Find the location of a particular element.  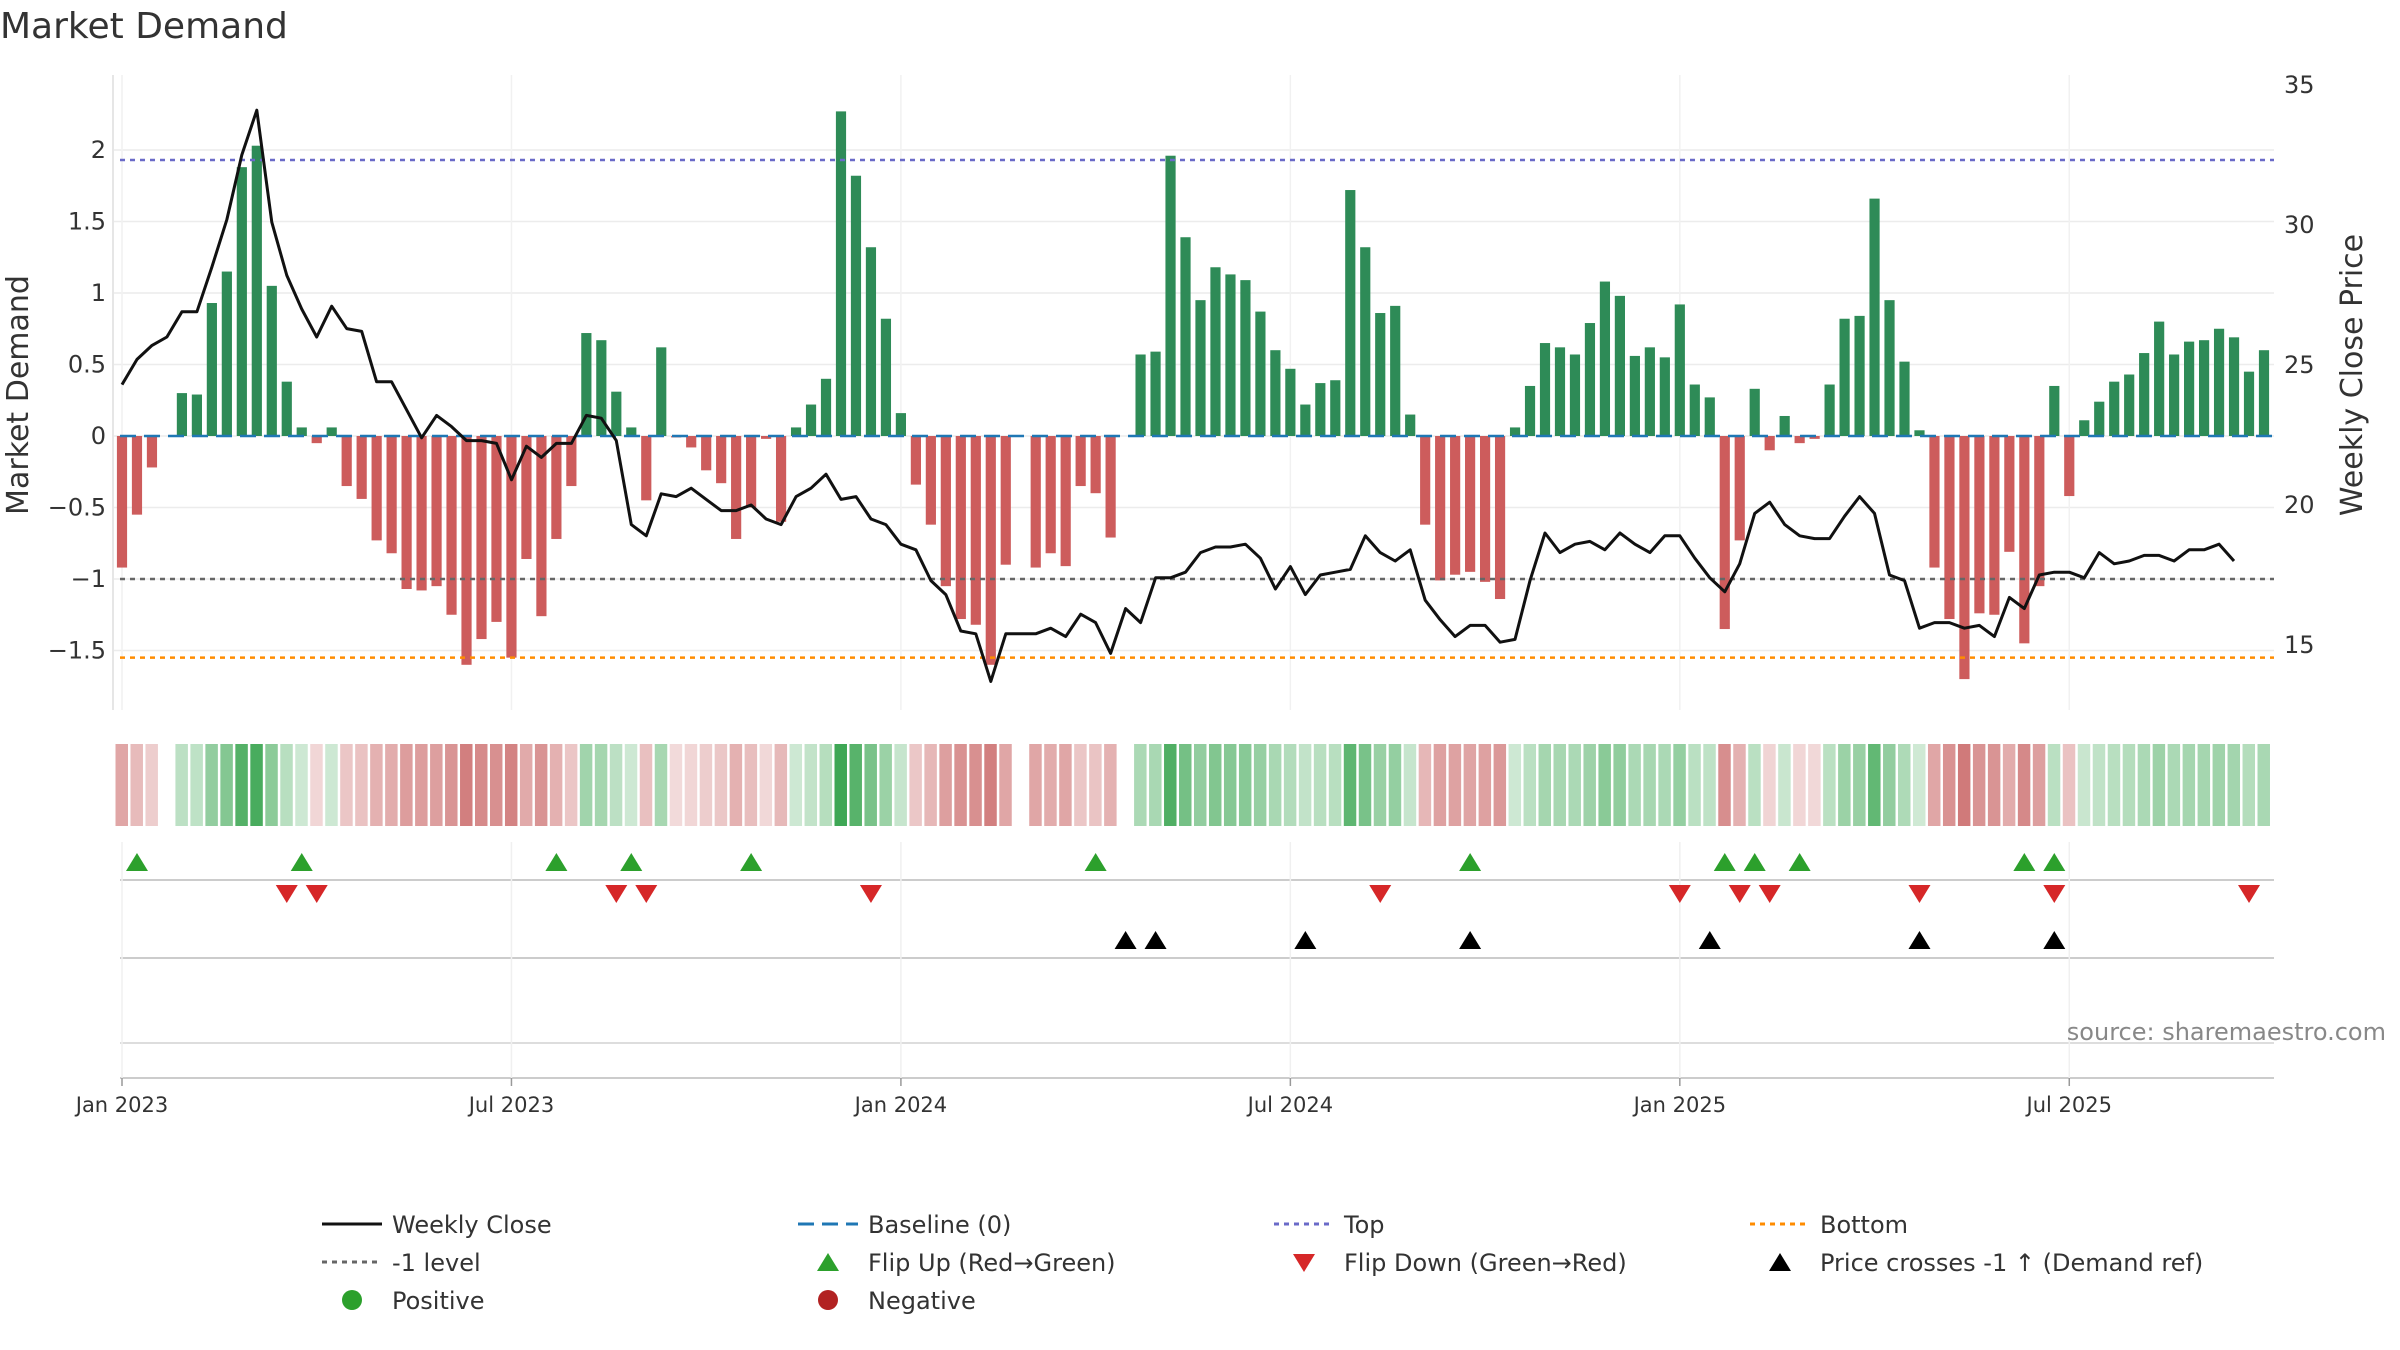

left-tick-label: −1.5 is located at coordinates (77, 651).